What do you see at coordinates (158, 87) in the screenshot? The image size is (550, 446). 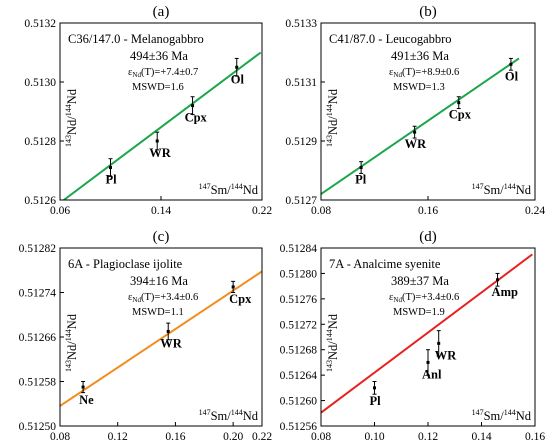 I see `mswd-text: MSWD=1.6` at bounding box center [158, 87].